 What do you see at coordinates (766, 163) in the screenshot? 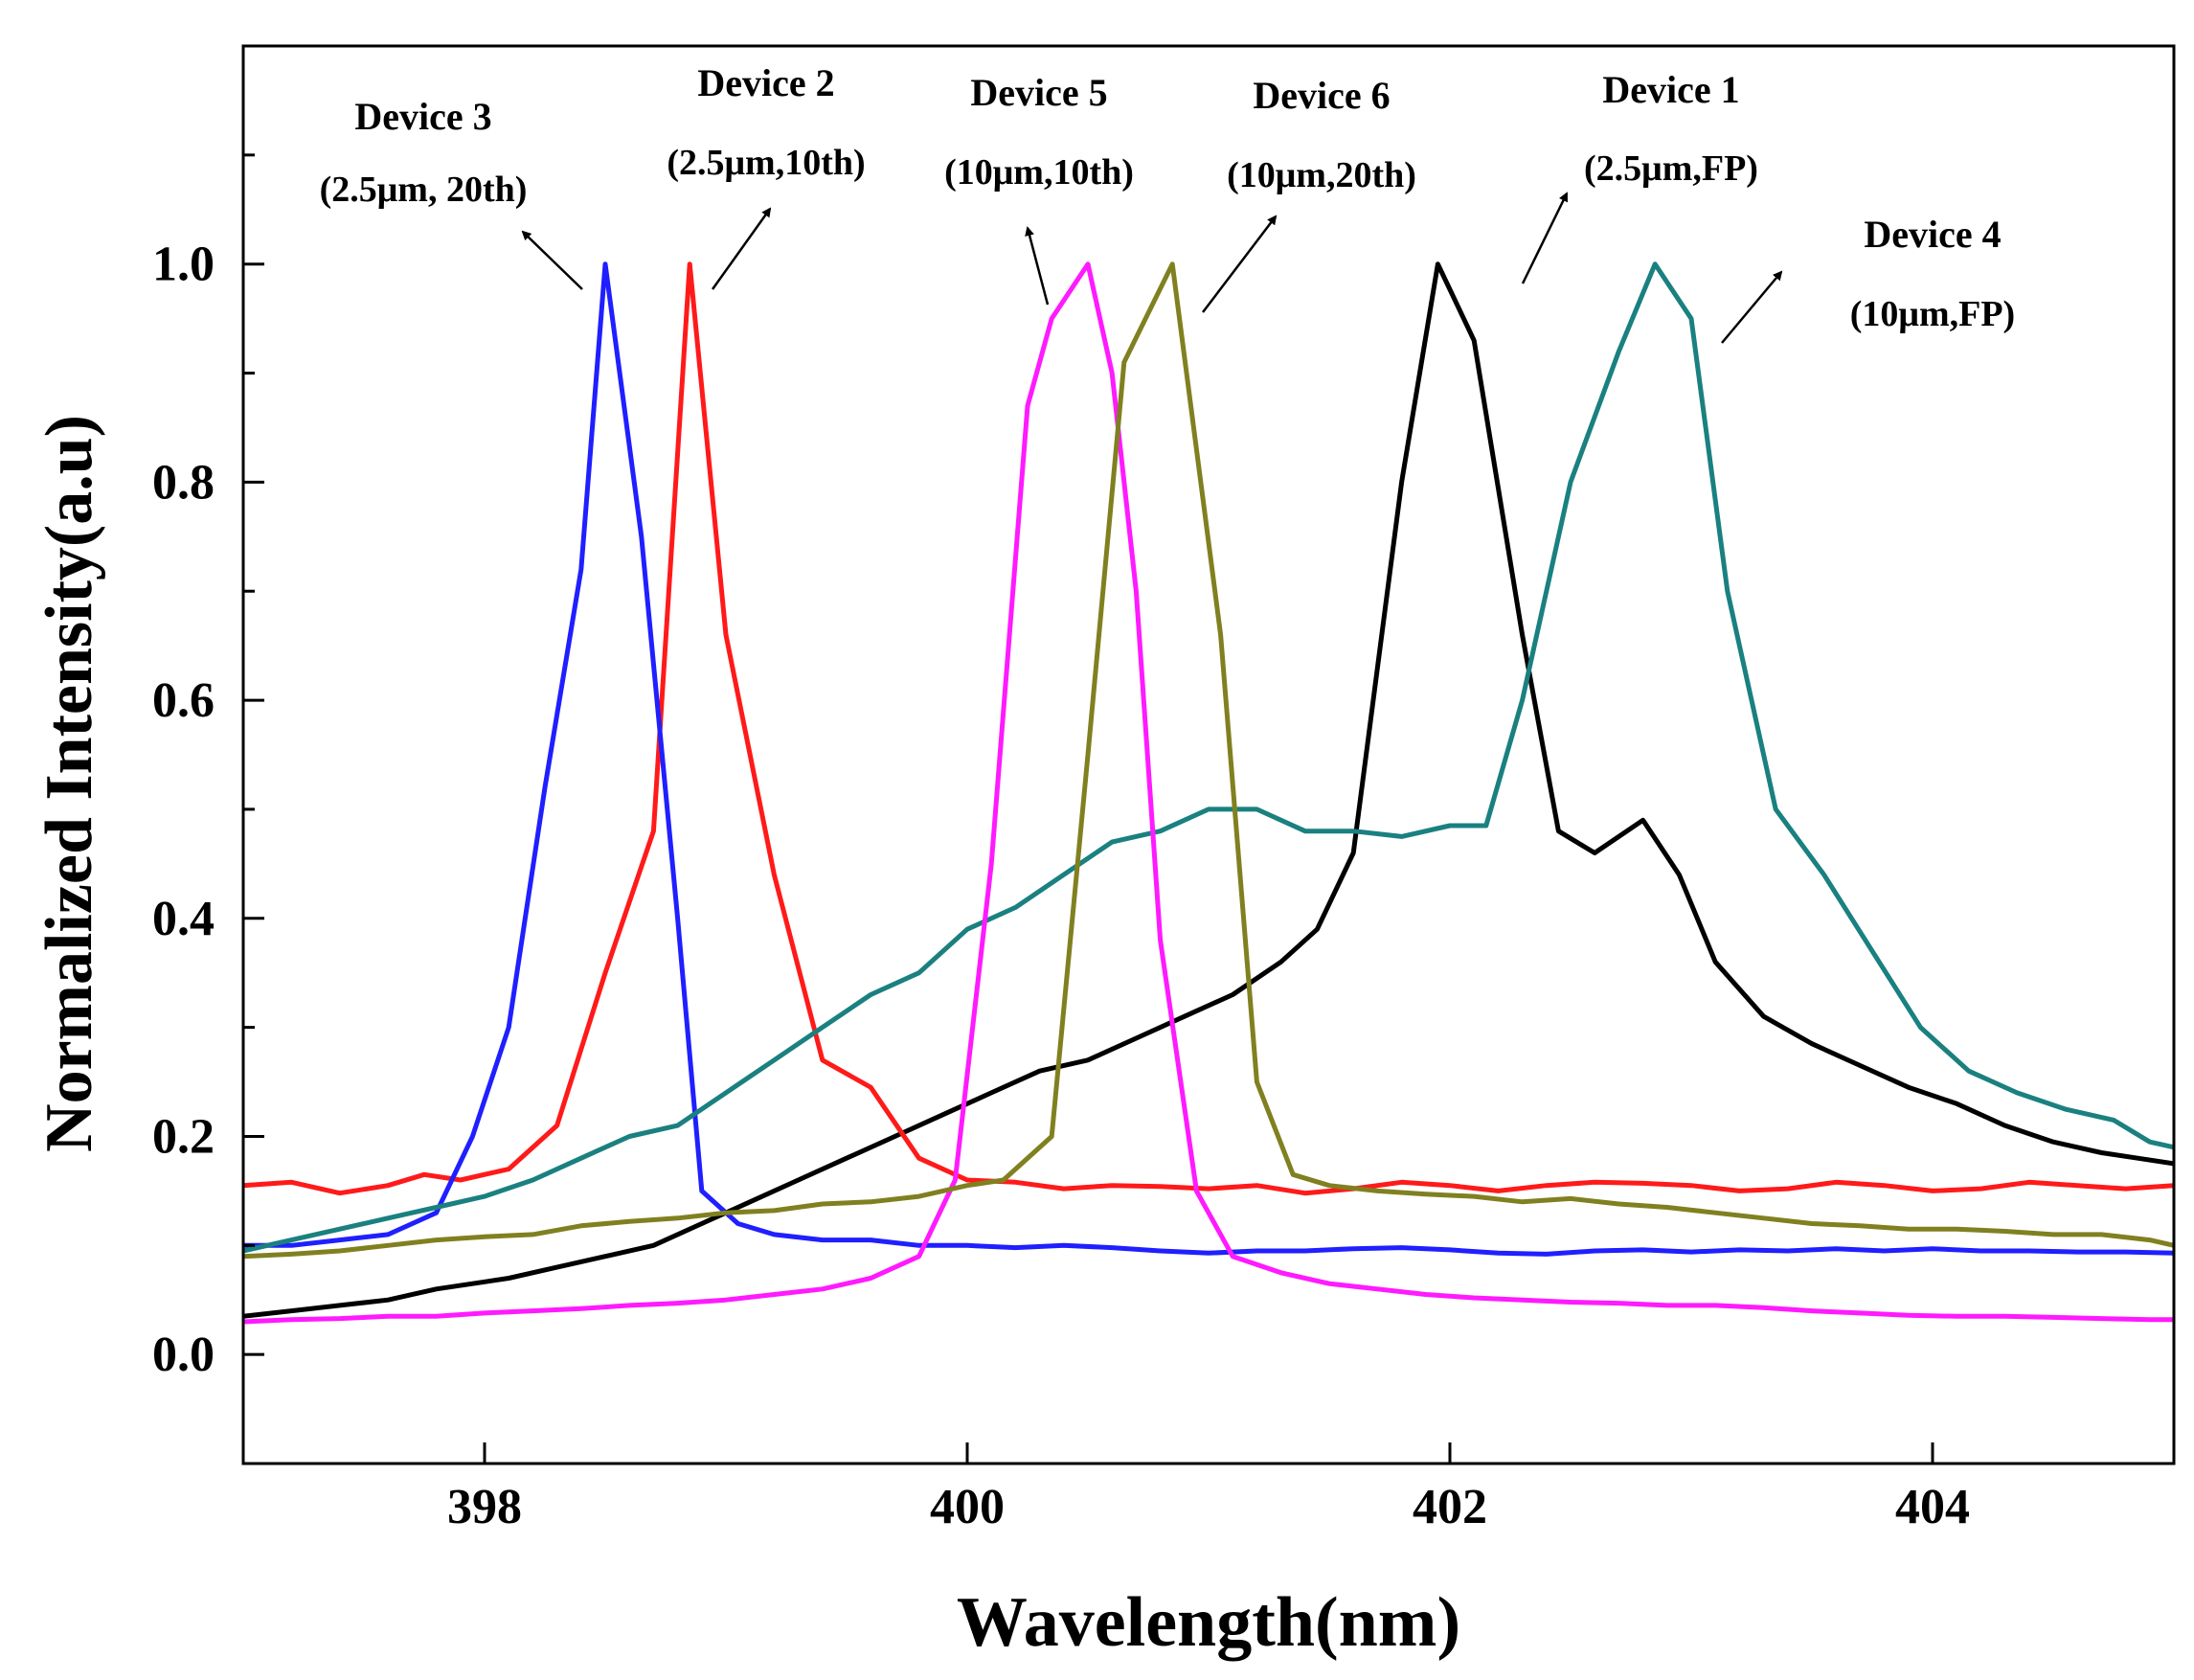
I see `annotation-device-2-params: (2.5μm,10th)` at bounding box center [766, 163].